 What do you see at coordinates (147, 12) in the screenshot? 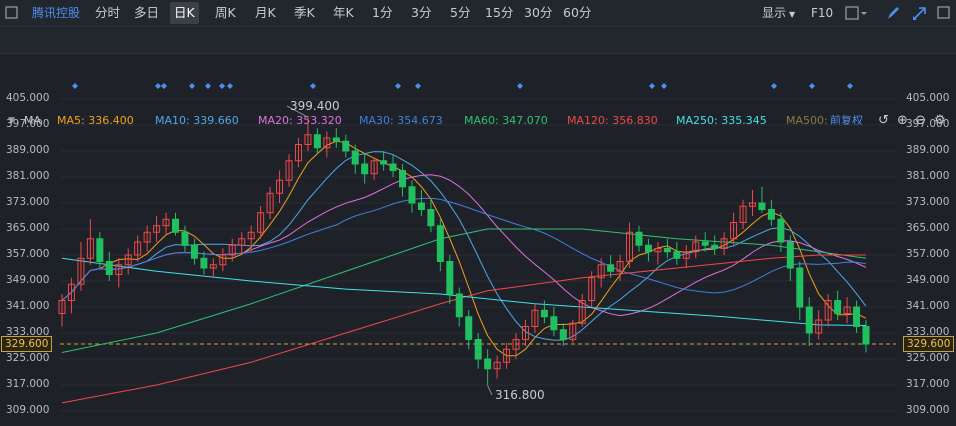
I see `tab-period-1: 多日` at bounding box center [147, 12].